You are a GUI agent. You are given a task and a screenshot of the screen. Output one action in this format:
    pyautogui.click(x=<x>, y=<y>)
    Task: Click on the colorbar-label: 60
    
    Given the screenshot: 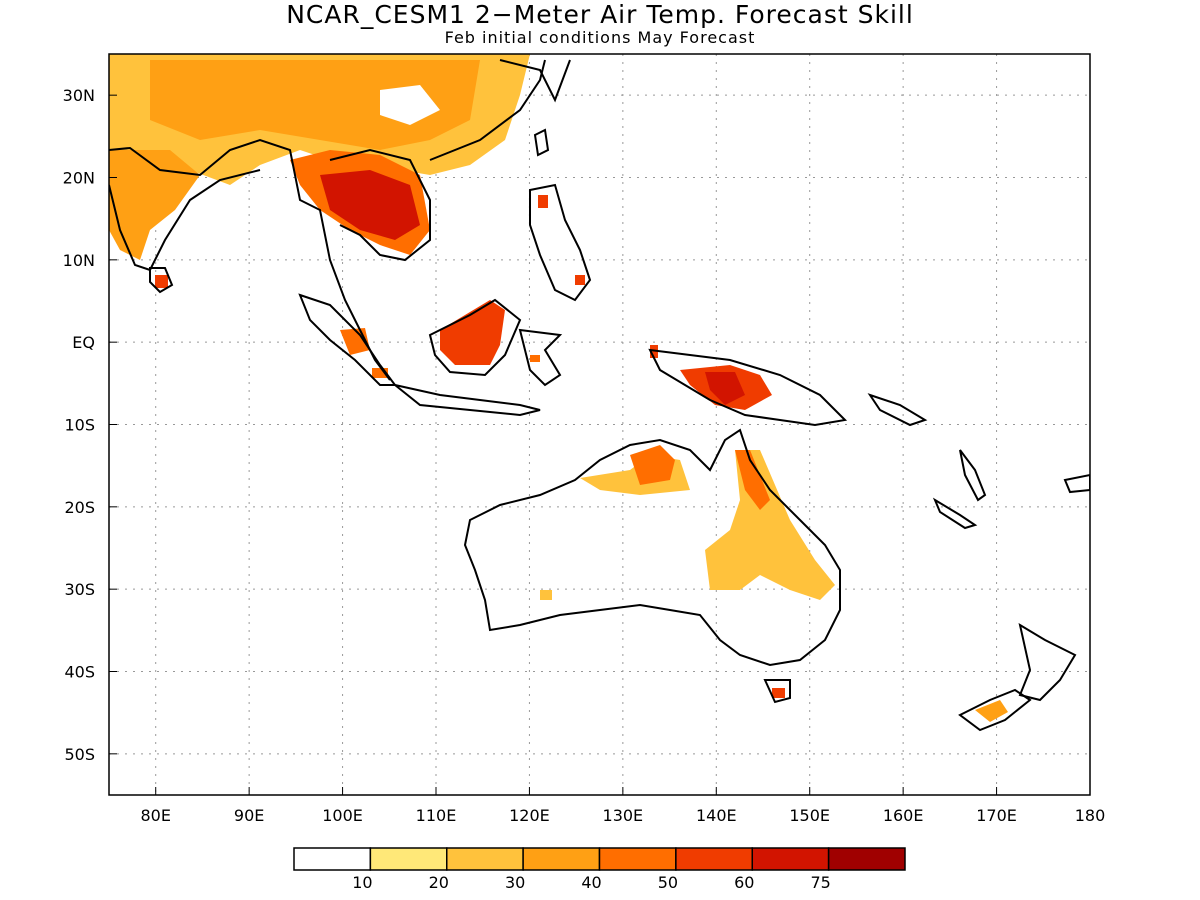 What is the action you would take?
    pyautogui.click(x=744, y=882)
    